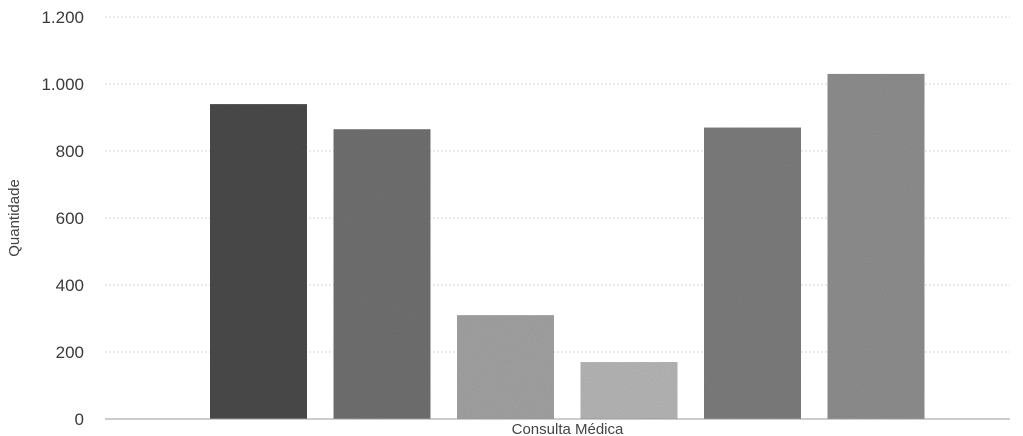 This screenshot has width=1023, height=436. I want to click on y-axis-ticks: 0 200 400 600 800 1.000 1.200, so click(62, 218).